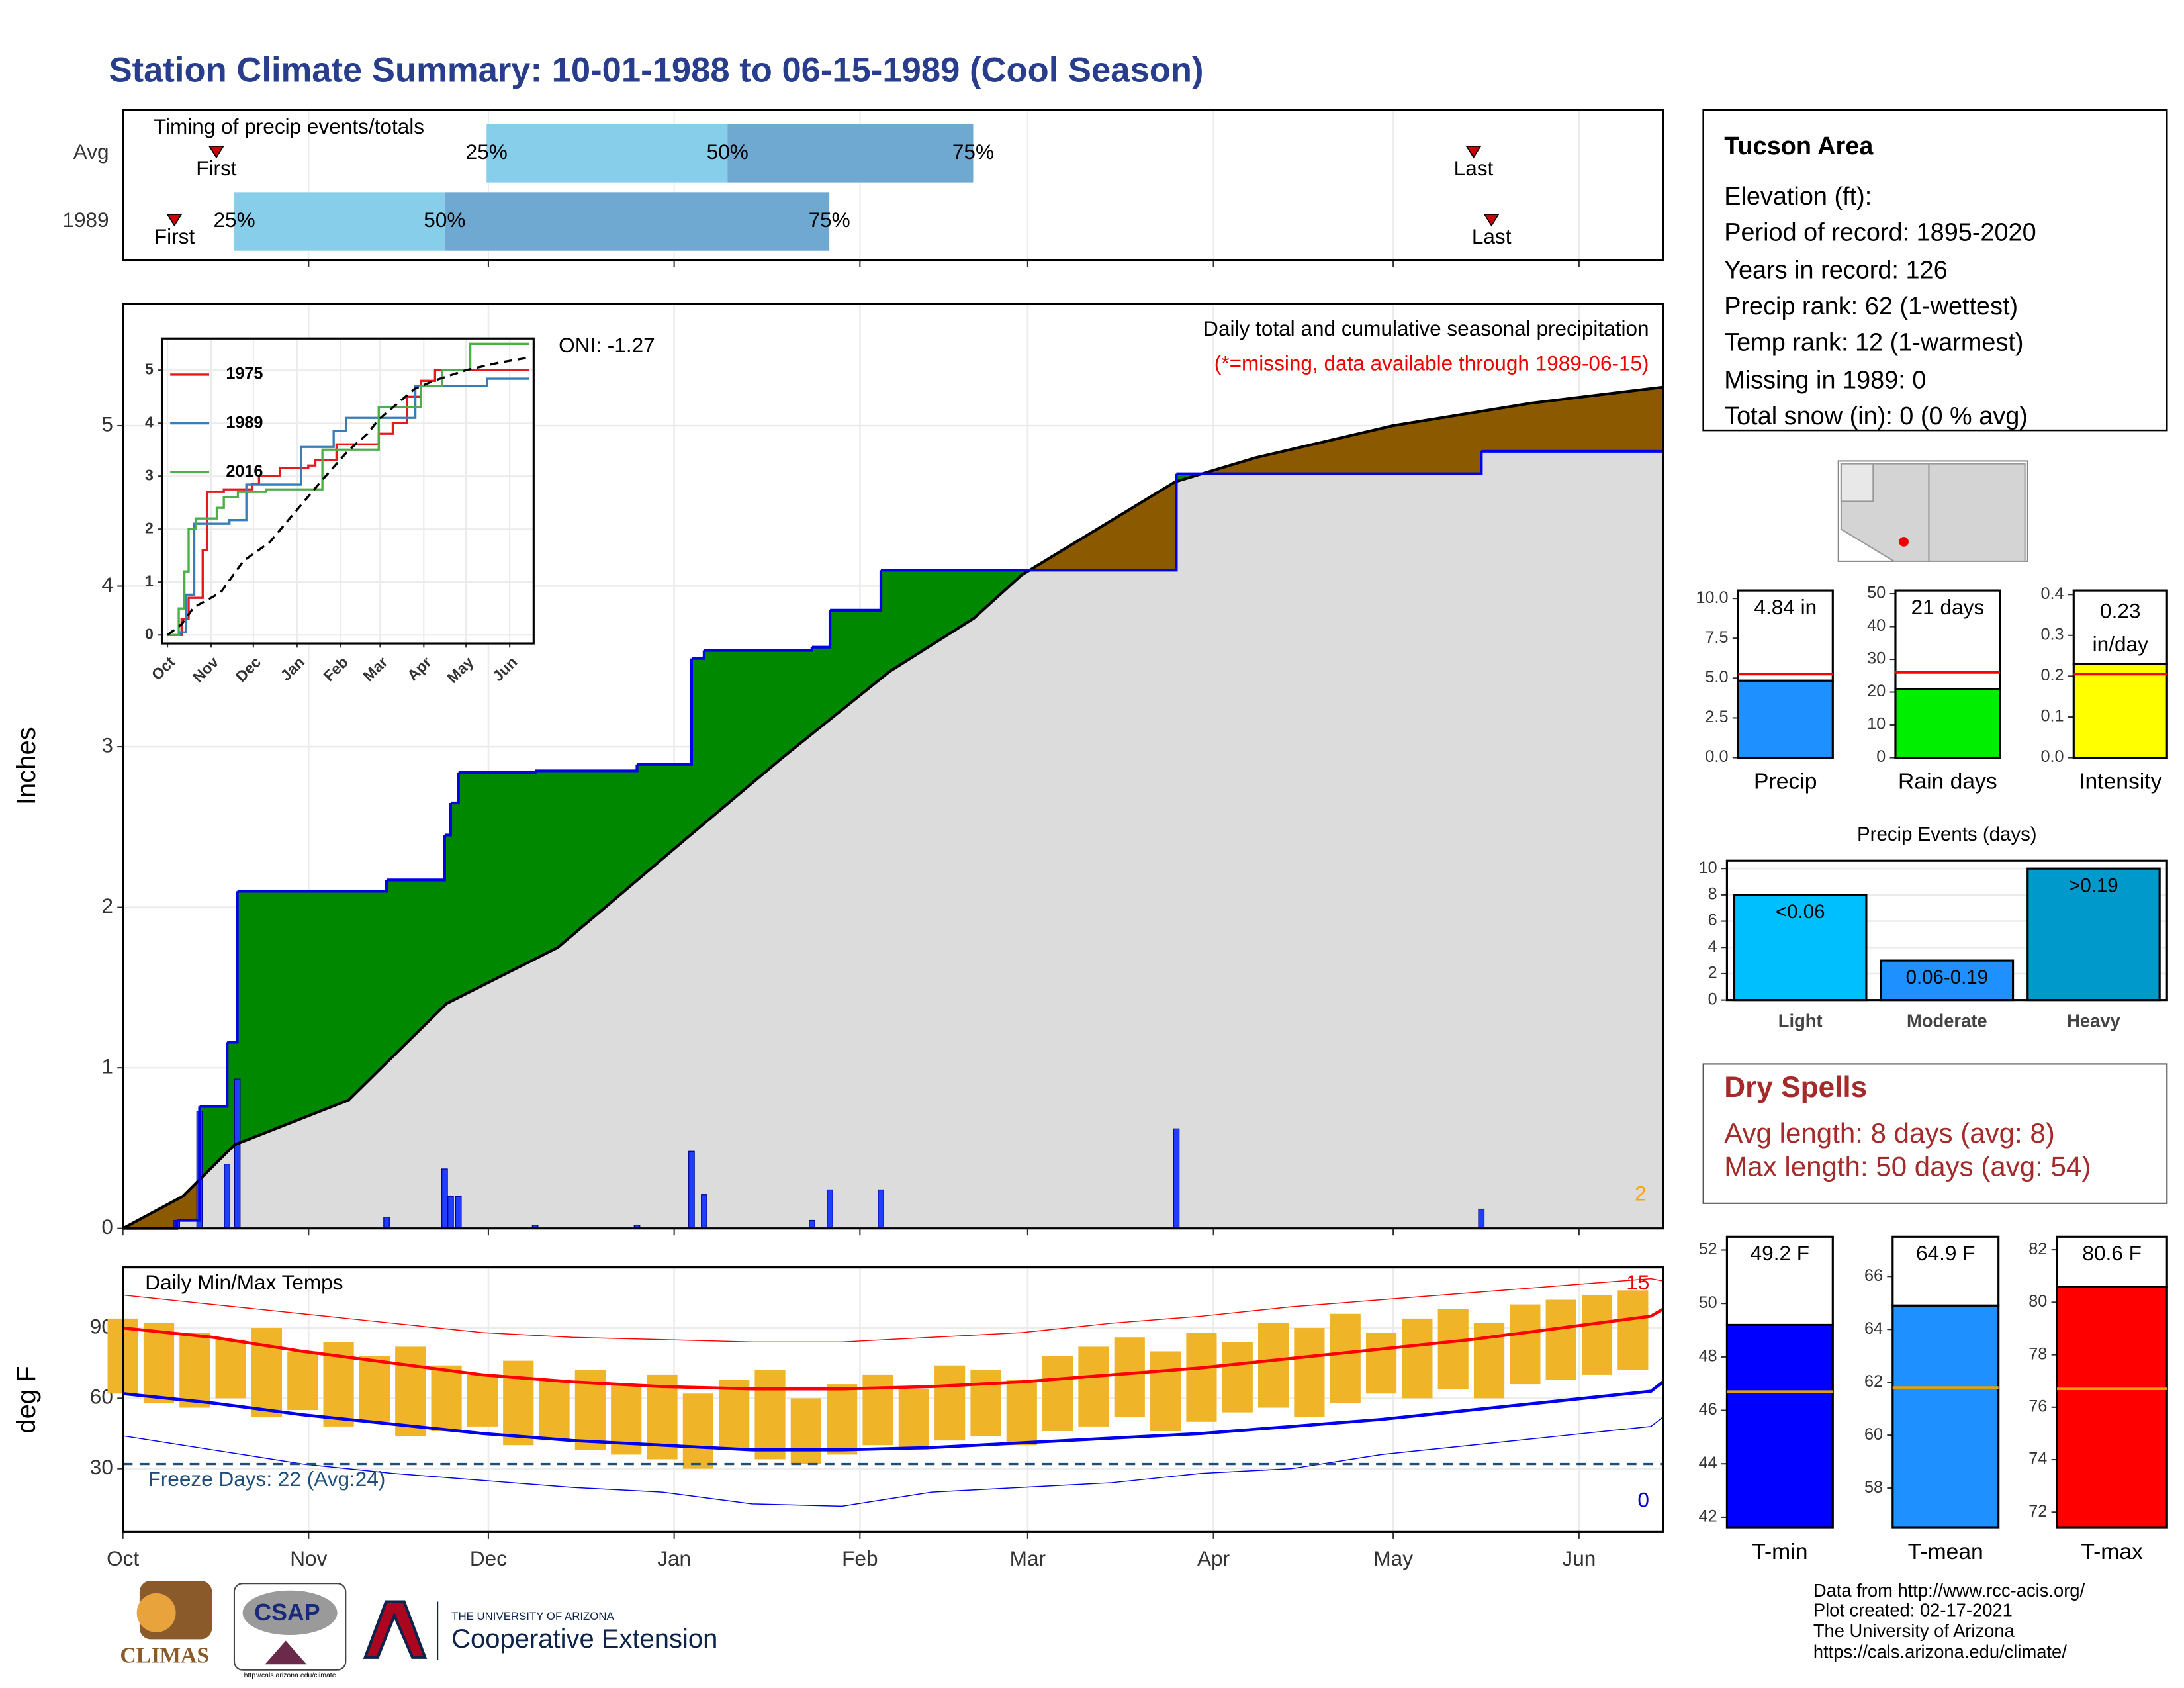  I want to click on y-tick-label: 40, so click(1877, 625).